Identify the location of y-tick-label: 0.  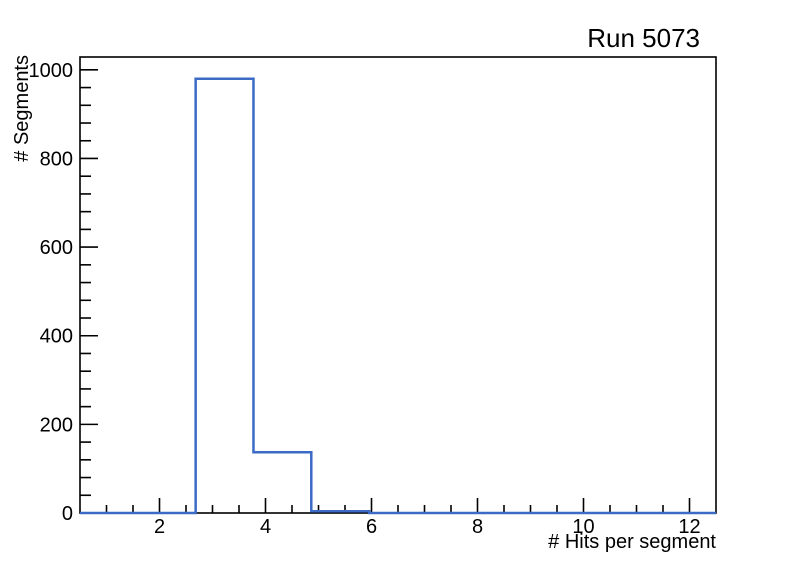
(67, 514).